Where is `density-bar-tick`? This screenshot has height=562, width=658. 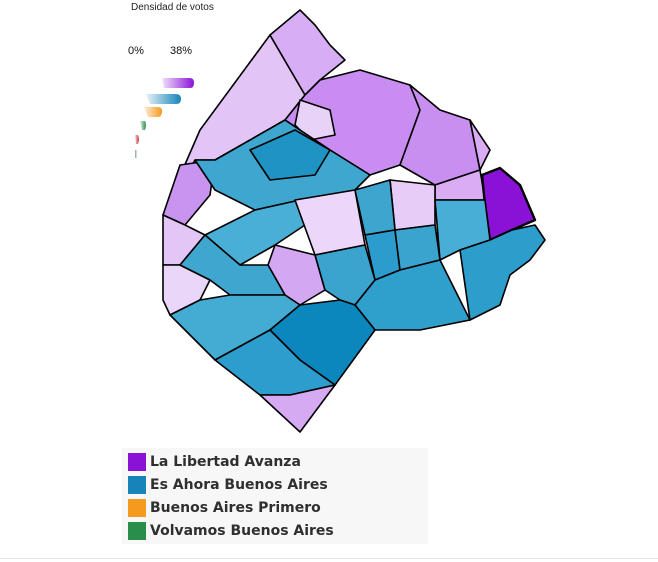
density-bar-tick is located at coordinates (136, 154).